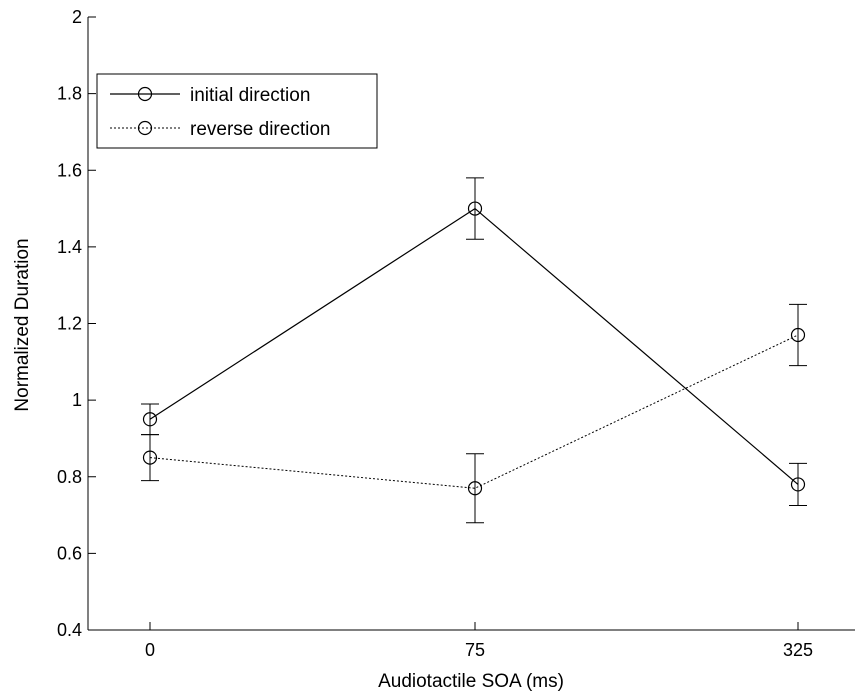 The image size is (856, 695). What do you see at coordinates (471, 681) in the screenshot?
I see `x-axis-label: Audiotactile SOA (ms)` at bounding box center [471, 681].